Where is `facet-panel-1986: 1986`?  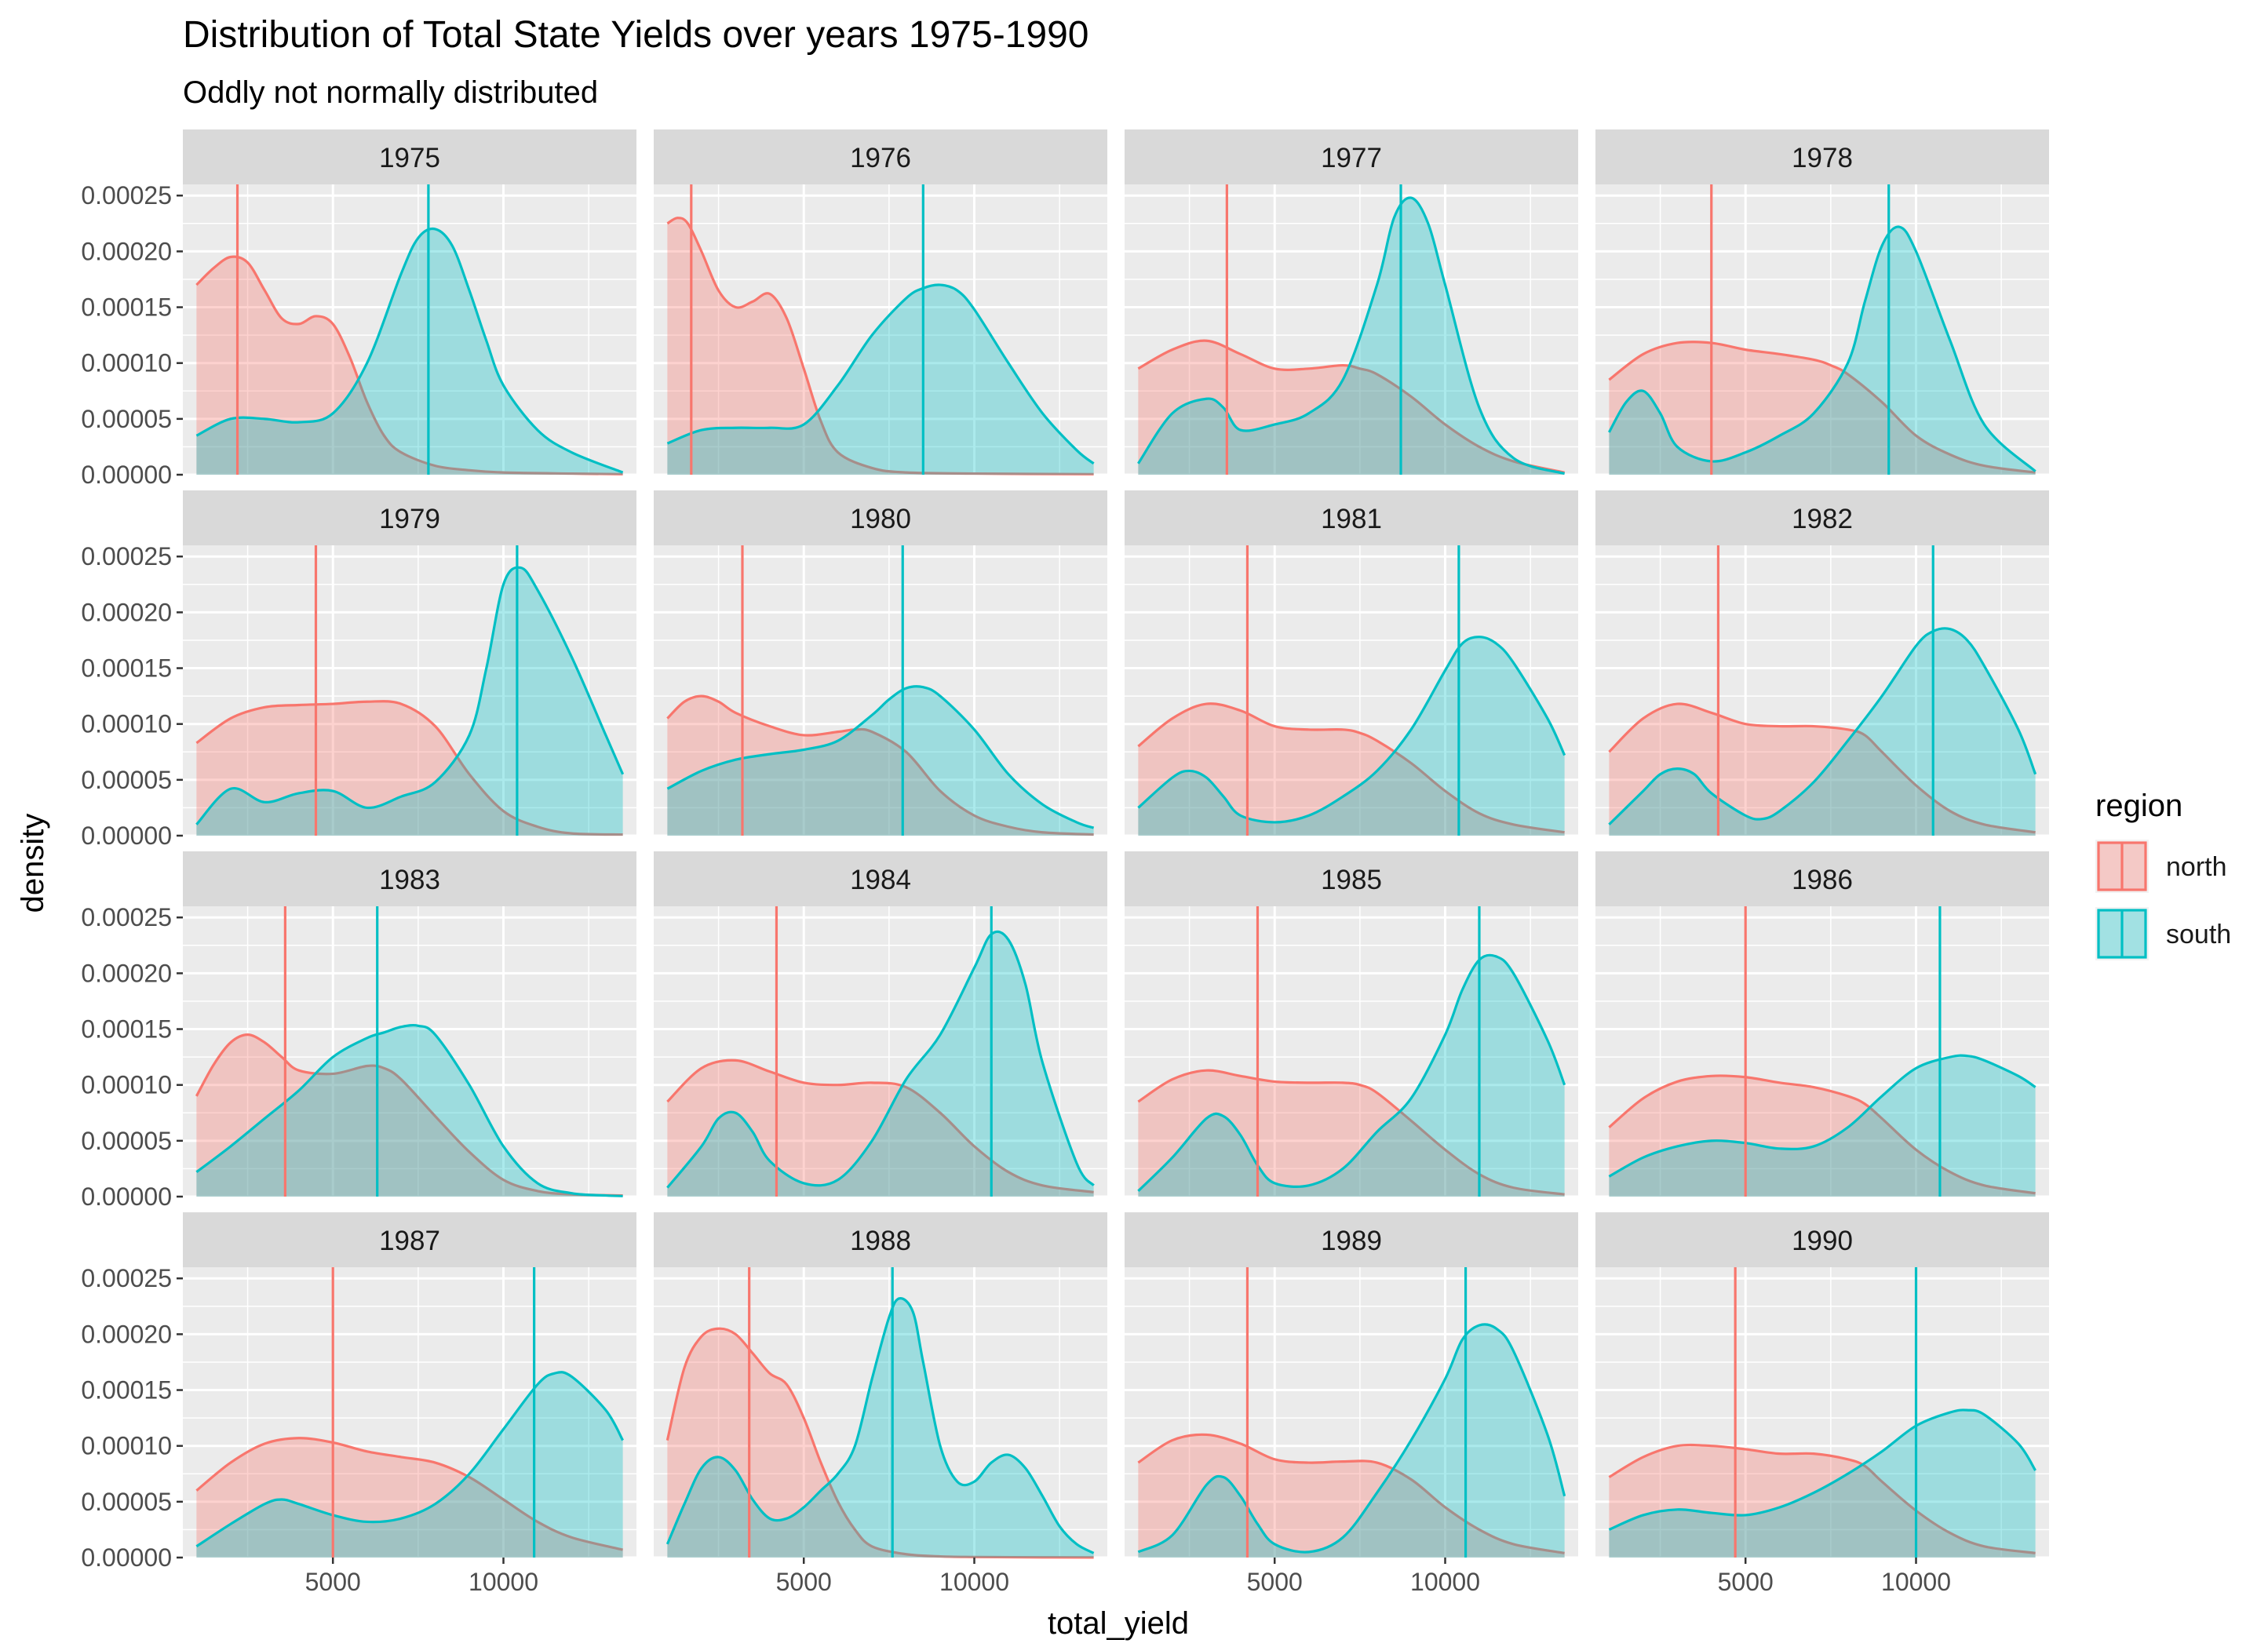
facet-panel-1986: 1986 is located at coordinates (1822, 1024).